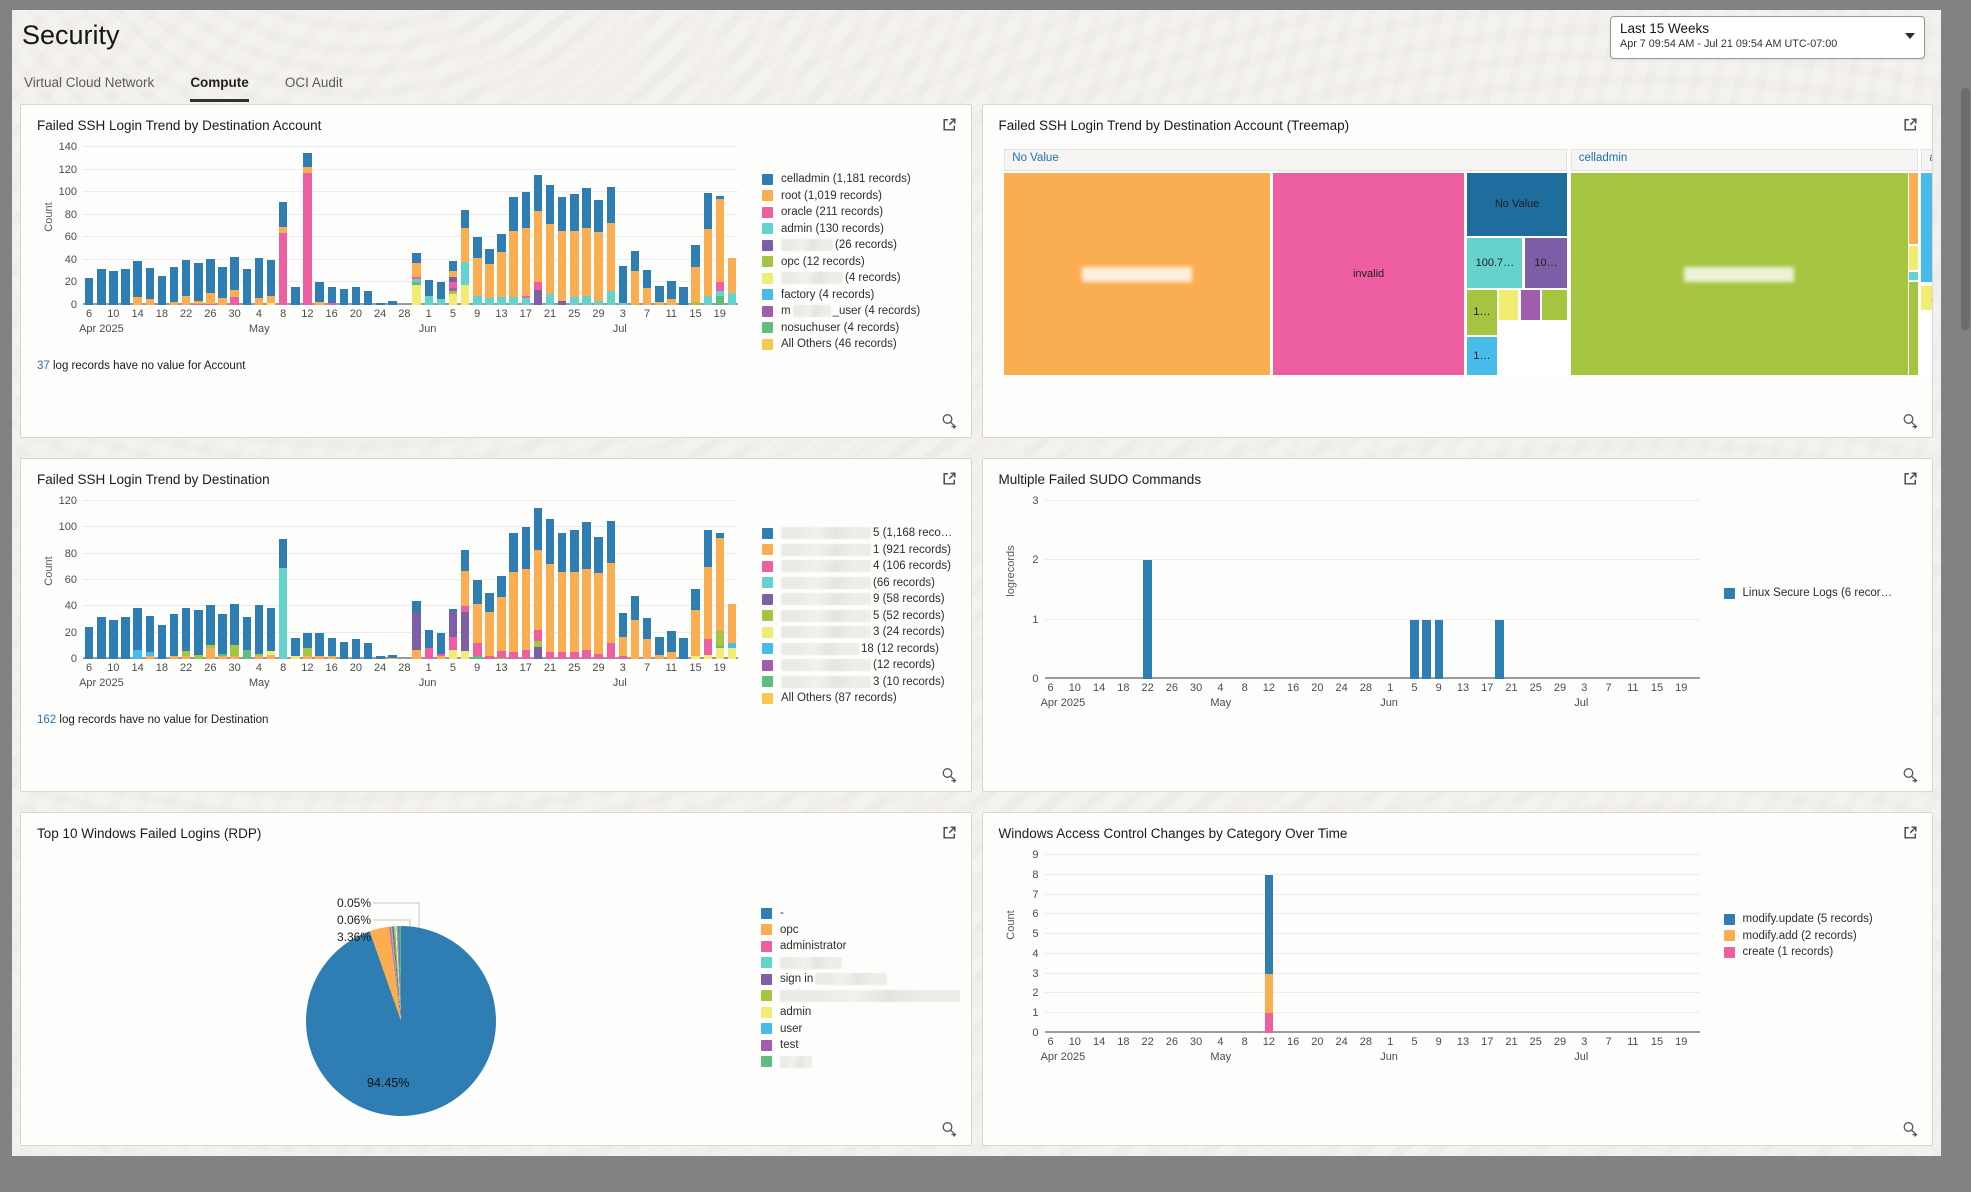  What do you see at coordinates (219, 88) in the screenshot?
I see `tab-compute: Compute` at bounding box center [219, 88].